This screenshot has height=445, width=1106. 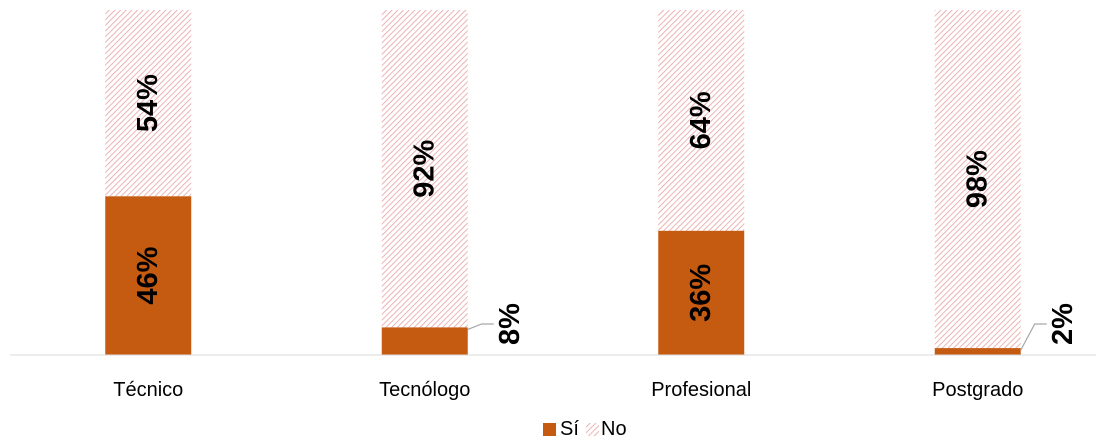 I want to click on data-label-si-0: 46%, so click(x=148, y=275).